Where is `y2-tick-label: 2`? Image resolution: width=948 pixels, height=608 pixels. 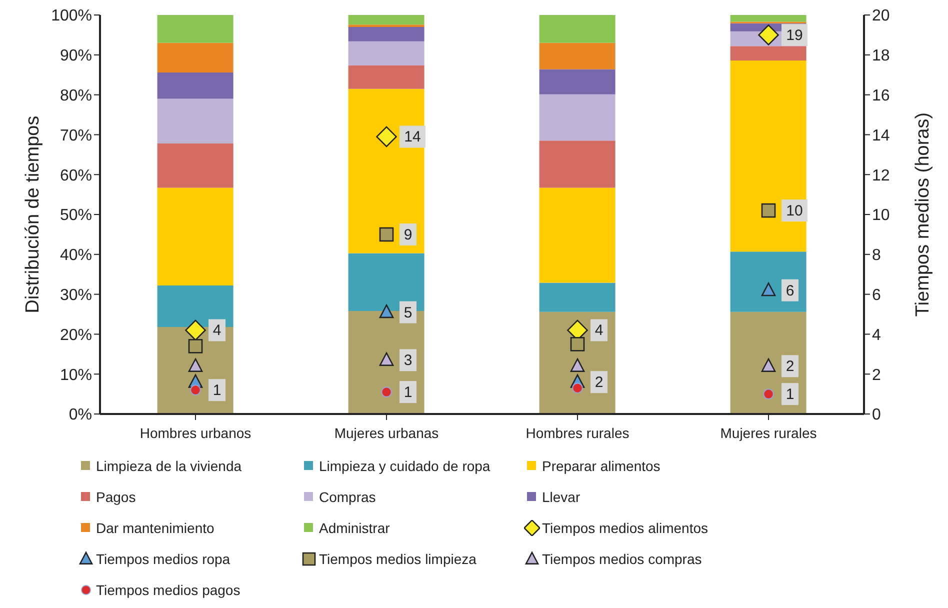 y2-tick-label: 2 is located at coordinates (876, 375).